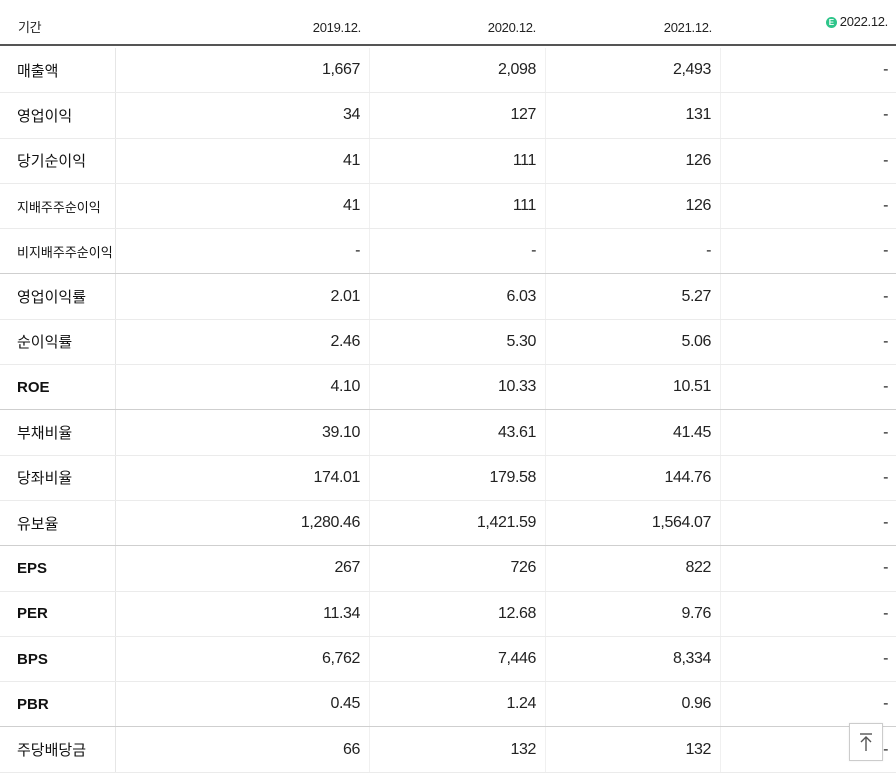 This screenshot has width=896, height=775. I want to click on period-header: 기간, so click(30, 27).